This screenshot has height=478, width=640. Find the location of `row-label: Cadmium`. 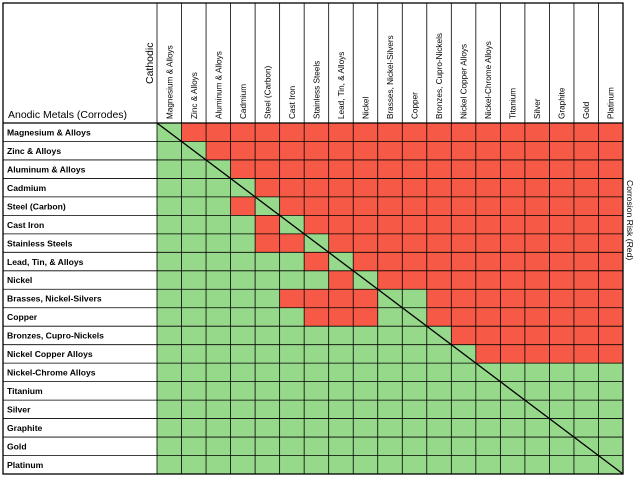

row-label: Cadmium is located at coordinates (27, 188).